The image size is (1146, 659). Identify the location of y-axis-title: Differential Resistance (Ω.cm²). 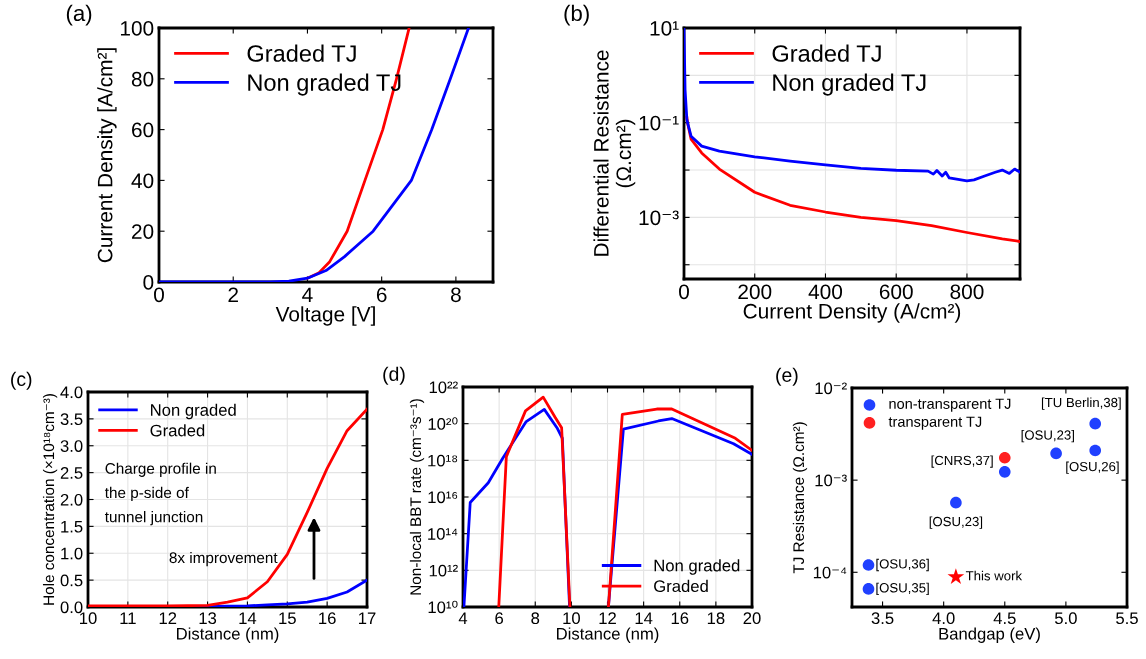
(614, 153).